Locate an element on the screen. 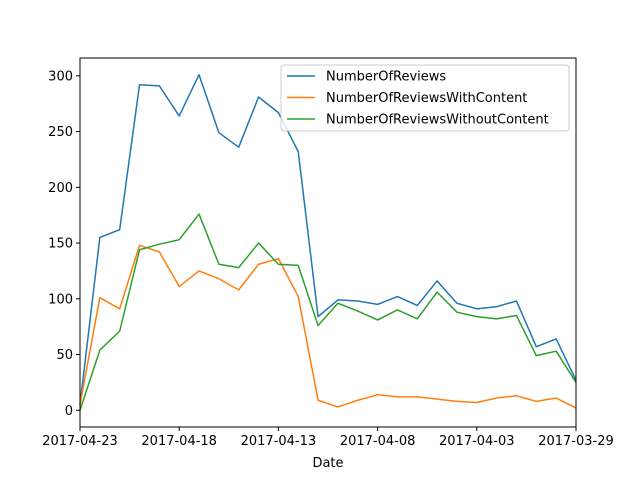 The image size is (640, 480). y-tick-label: 0 is located at coordinates (69, 411).